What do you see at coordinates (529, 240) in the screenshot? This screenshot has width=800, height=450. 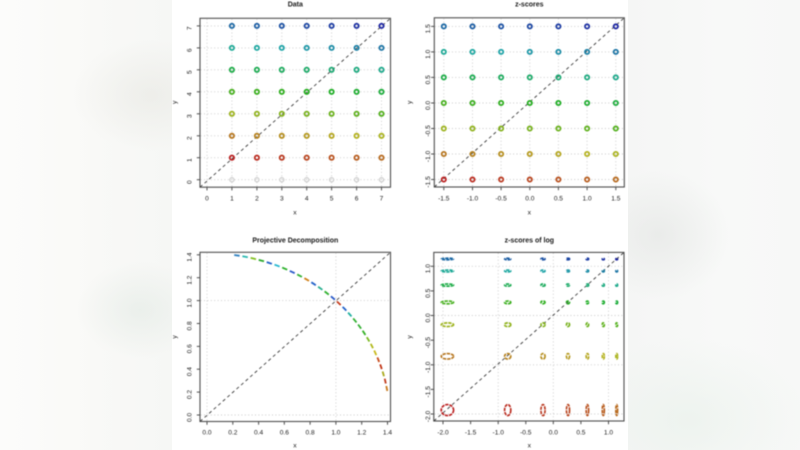 I see `svg-text: z-scores of log` at bounding box center [529, 240].